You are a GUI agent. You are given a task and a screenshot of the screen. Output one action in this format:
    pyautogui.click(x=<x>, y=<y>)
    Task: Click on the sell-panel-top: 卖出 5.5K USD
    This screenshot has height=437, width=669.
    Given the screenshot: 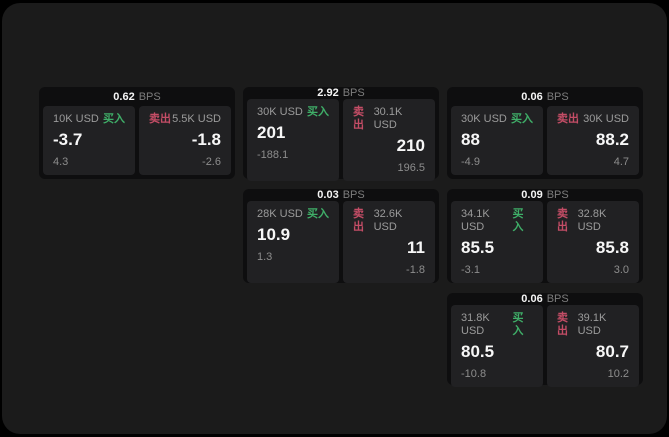 What is the action you would take?
    pyautogui.click(x=185, y=119)
    